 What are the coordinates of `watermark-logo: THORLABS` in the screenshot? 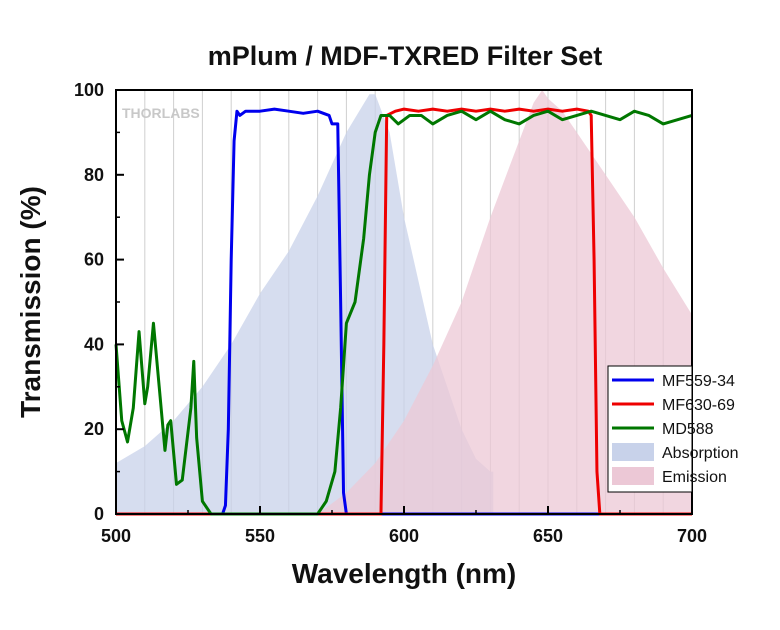 It's located at (161, 113).